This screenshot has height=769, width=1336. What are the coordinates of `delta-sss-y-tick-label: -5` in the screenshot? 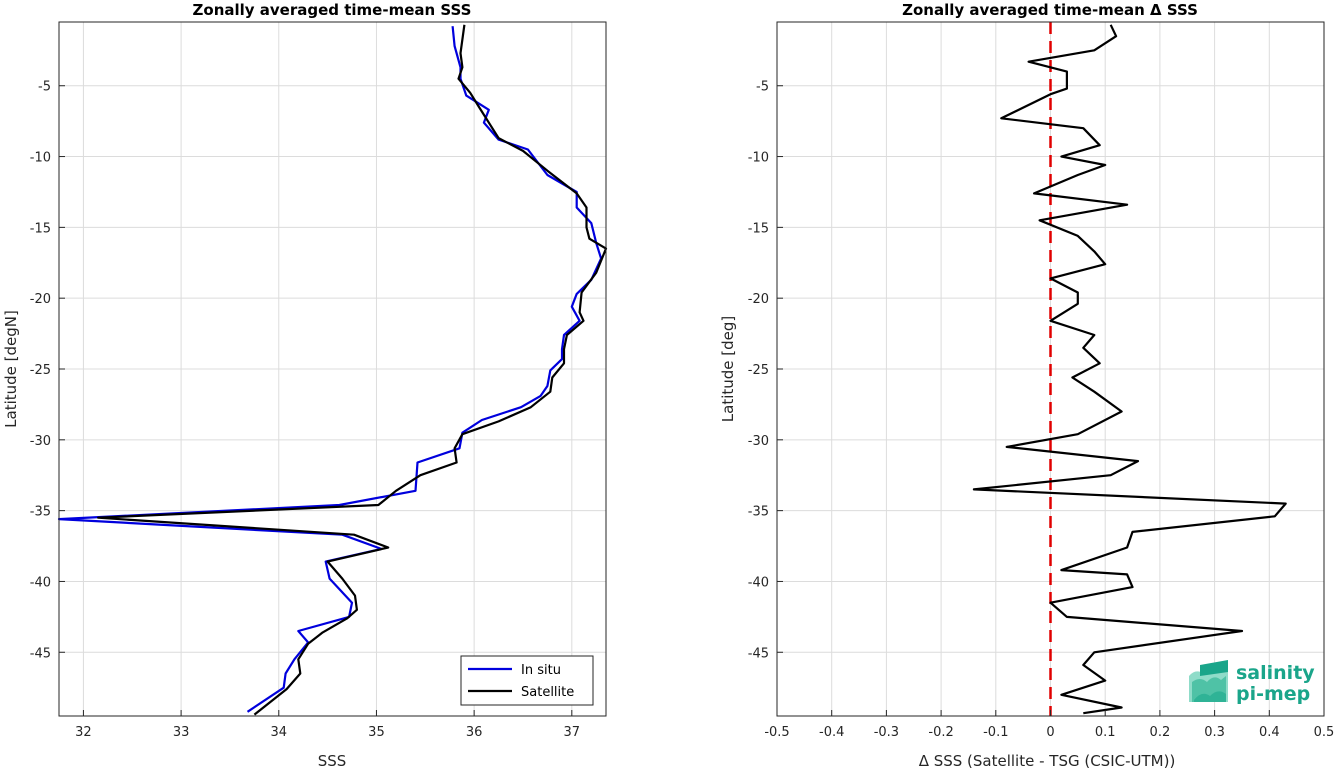 It's located at (762, 87).